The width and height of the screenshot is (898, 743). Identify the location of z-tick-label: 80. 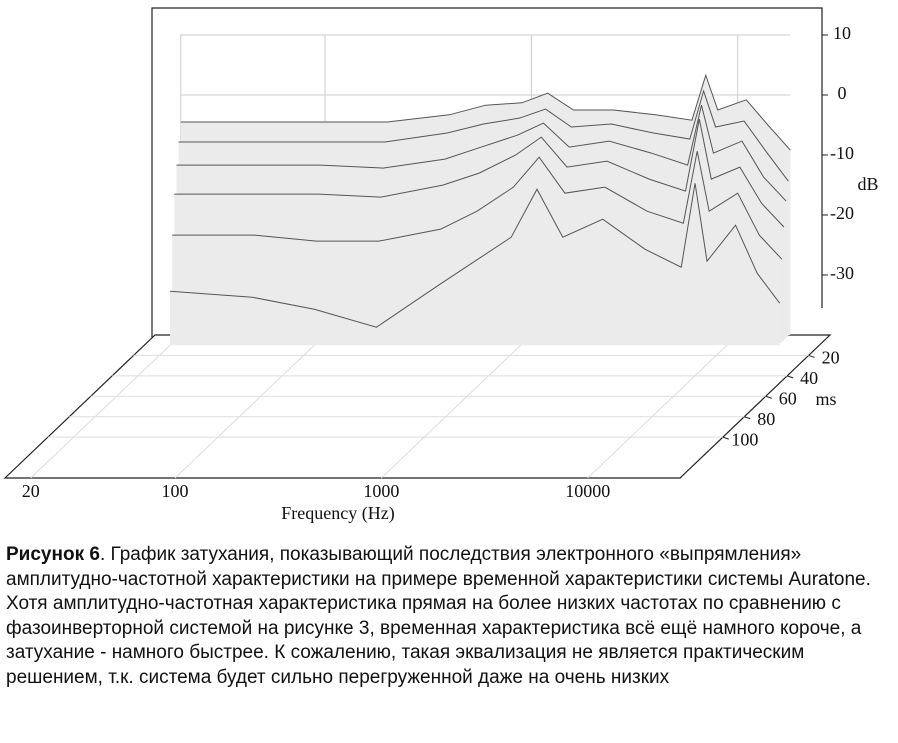
(766, 419).